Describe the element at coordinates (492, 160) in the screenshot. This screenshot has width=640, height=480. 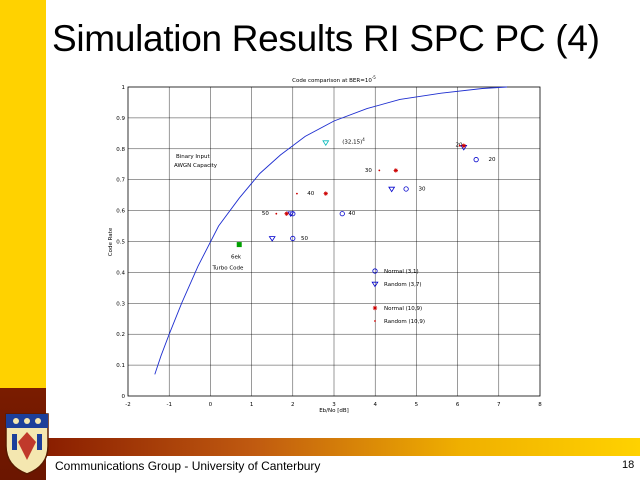
I see `point-annotation: 20` at that location.